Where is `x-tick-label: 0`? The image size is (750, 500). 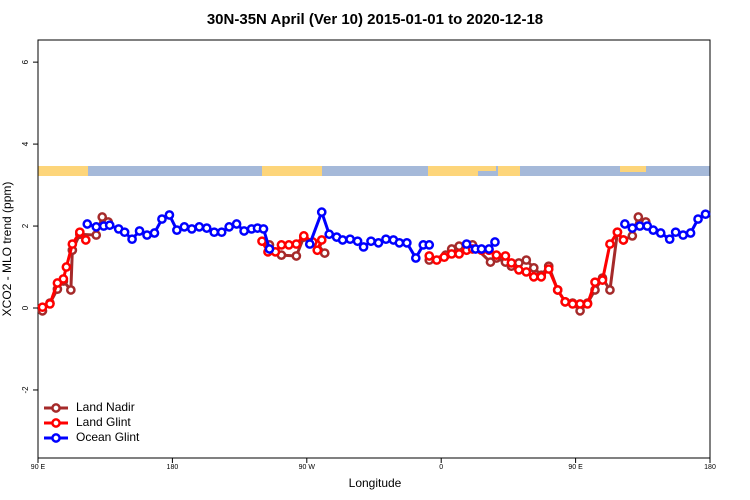 x-tick-label: 0 is located at coordinates (441, 467).